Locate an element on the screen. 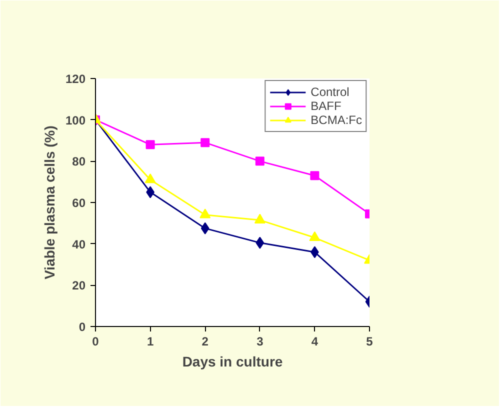 The width and height of the screenshot is (501, 408). x-axis-title: Days in culture is located at coordinates (232, 362).